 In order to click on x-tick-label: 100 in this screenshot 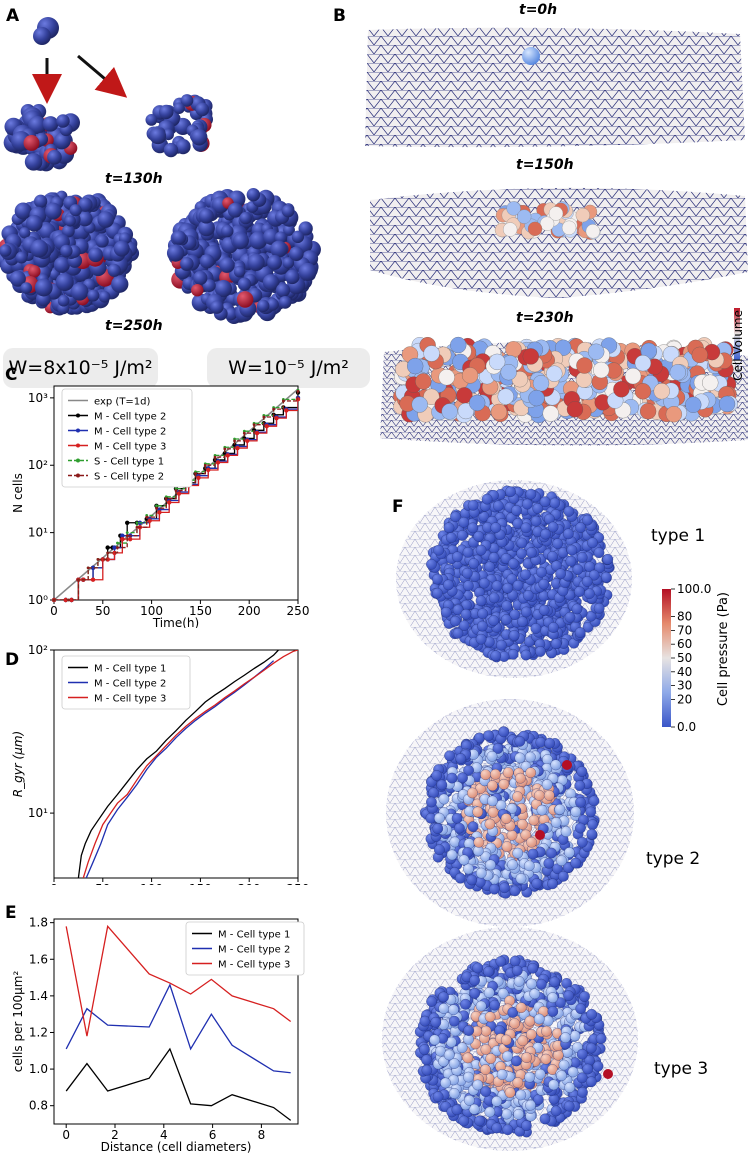, I will do `click(151, 611)`.